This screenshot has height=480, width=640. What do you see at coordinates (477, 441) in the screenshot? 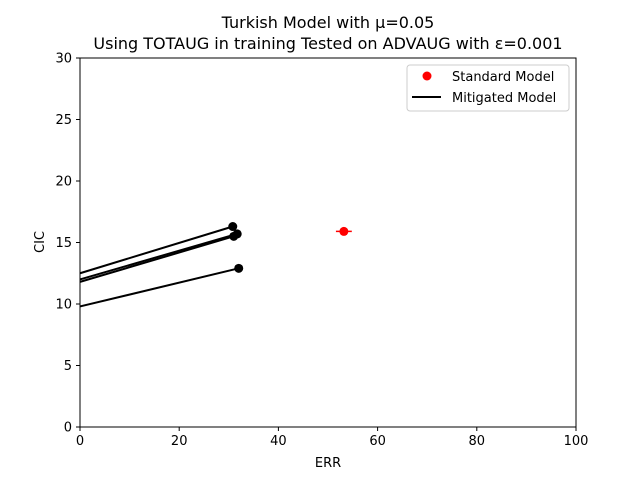
I see `x-tick-label: 80` at bounding box center [477, 441].